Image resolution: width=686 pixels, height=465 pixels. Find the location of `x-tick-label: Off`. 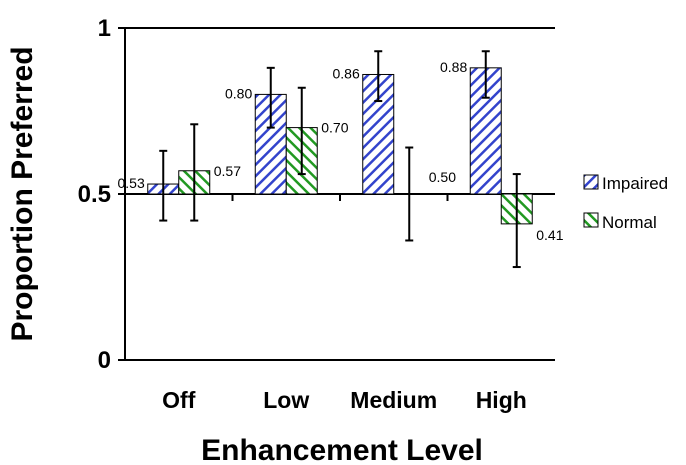

x-tick-label: Off is located at coordinates (179, 400).